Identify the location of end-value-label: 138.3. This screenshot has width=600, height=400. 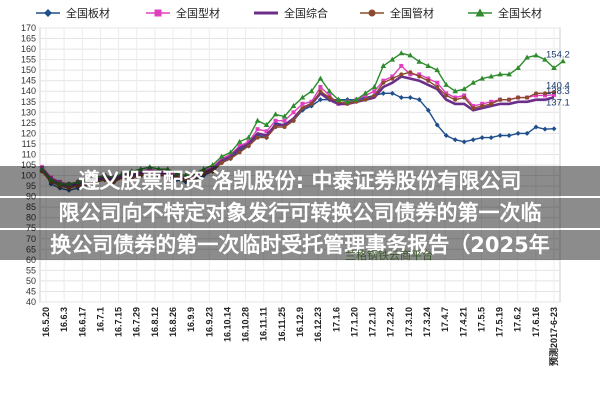
(558, 91).